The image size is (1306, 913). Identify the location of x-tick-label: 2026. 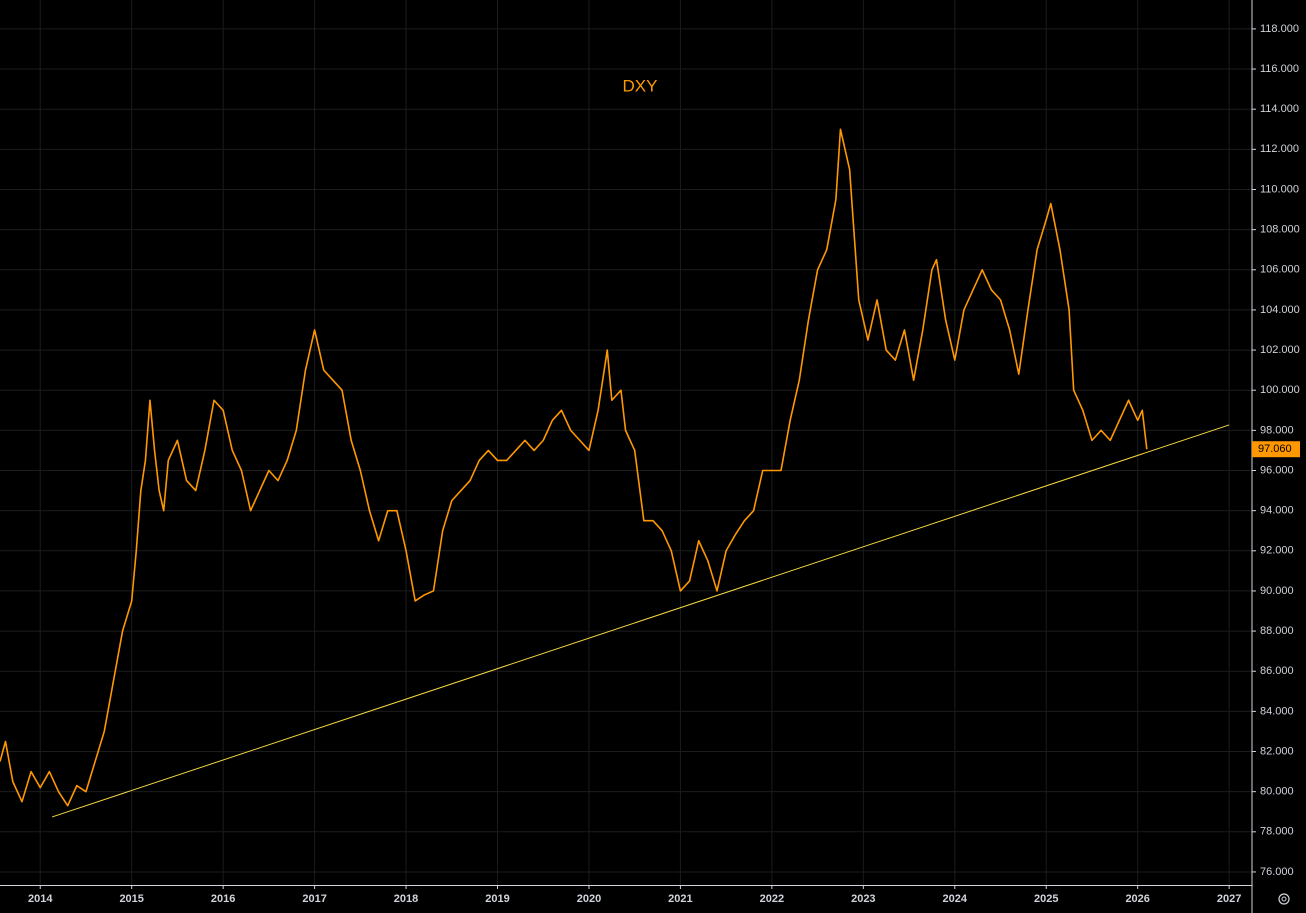
(1137, 899).